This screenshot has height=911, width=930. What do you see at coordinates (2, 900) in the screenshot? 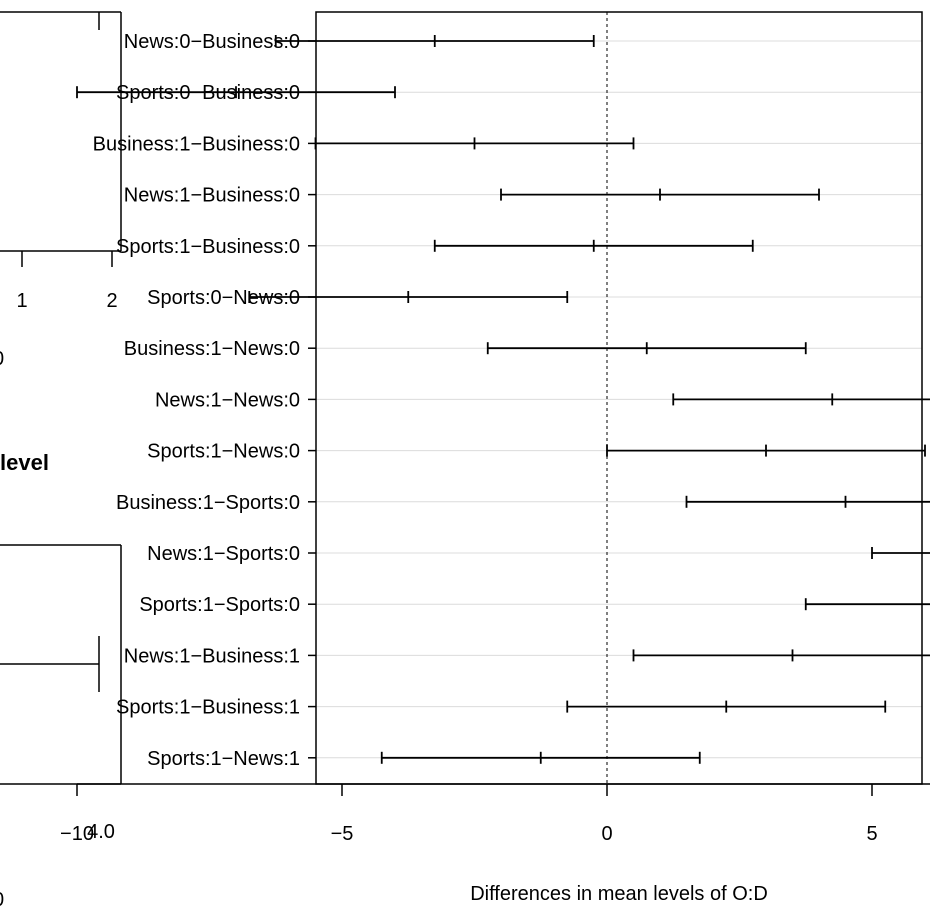
I see `frag-bottom-zero: 0` at bounding box center [2, 900].